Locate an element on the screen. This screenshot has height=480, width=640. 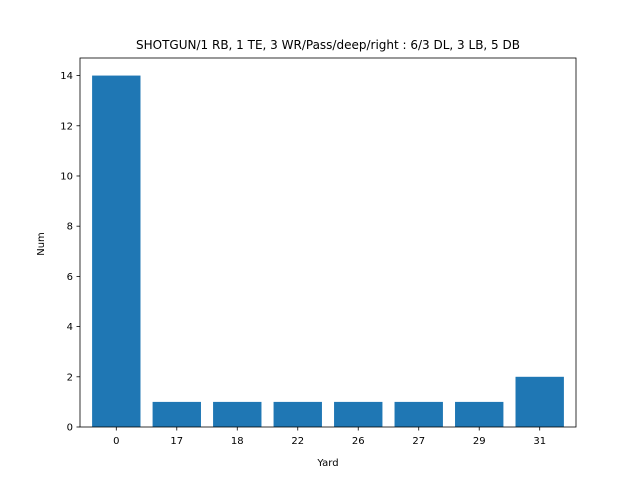
y-tick-label-4: 4 is located at coordinates (70, 327).